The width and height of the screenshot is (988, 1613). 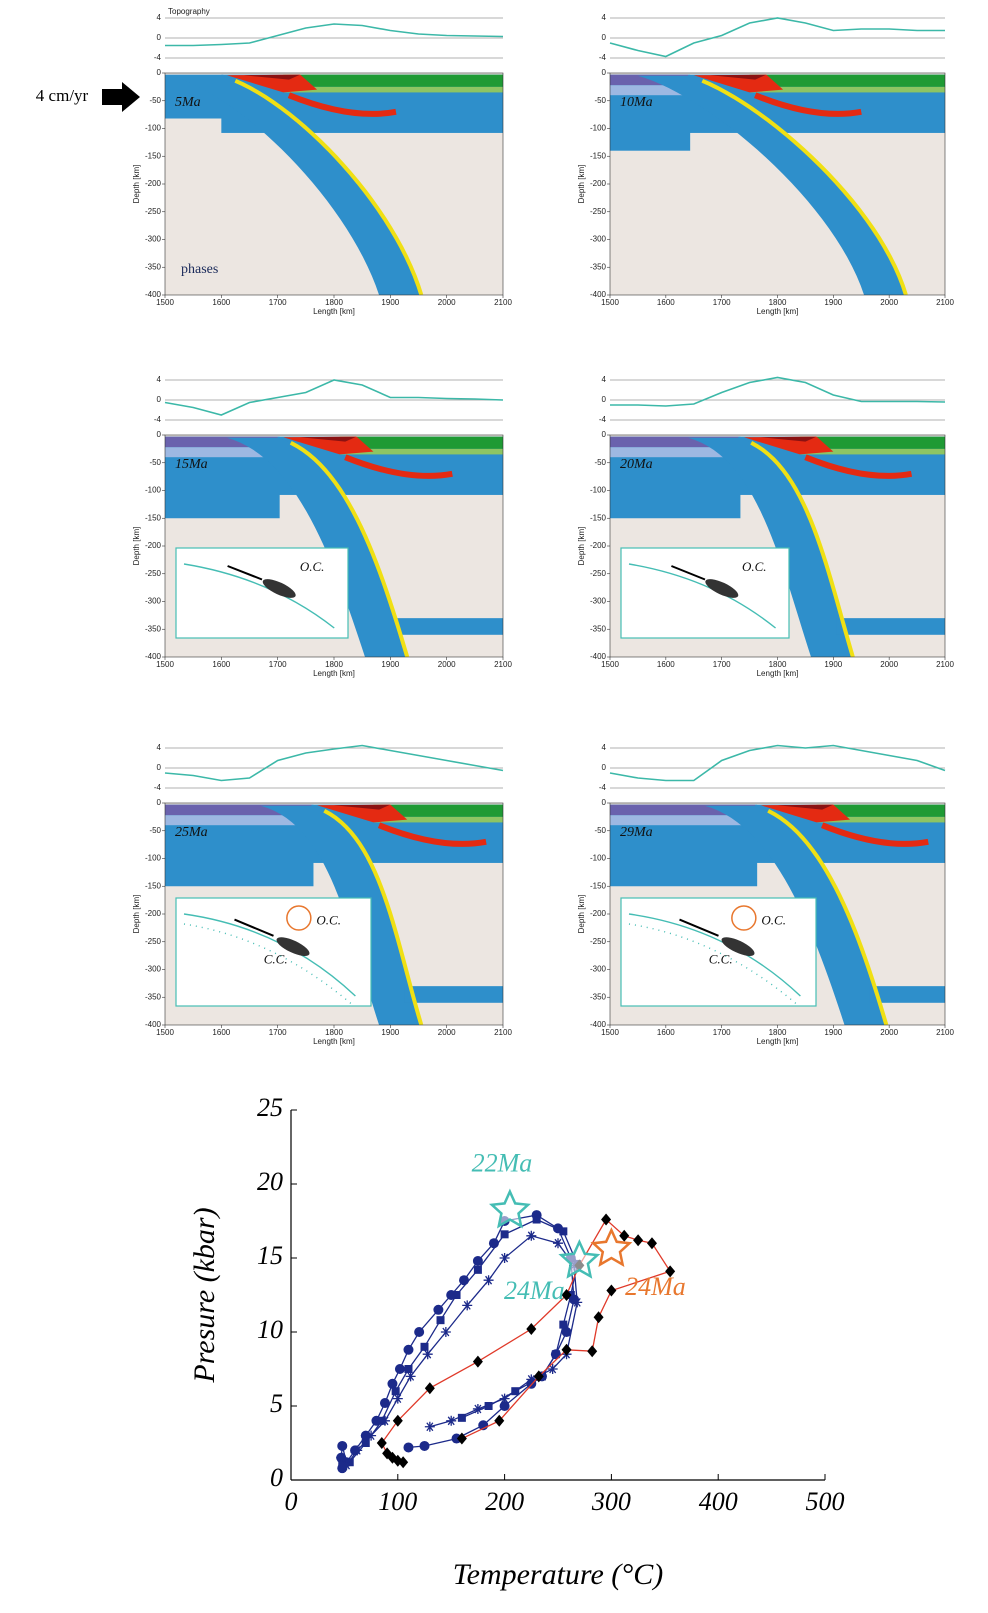 What do you see at coordinates (189, 11) in the screenshot?
I see `topography-title: Topography` at bounding box center [189, 11].